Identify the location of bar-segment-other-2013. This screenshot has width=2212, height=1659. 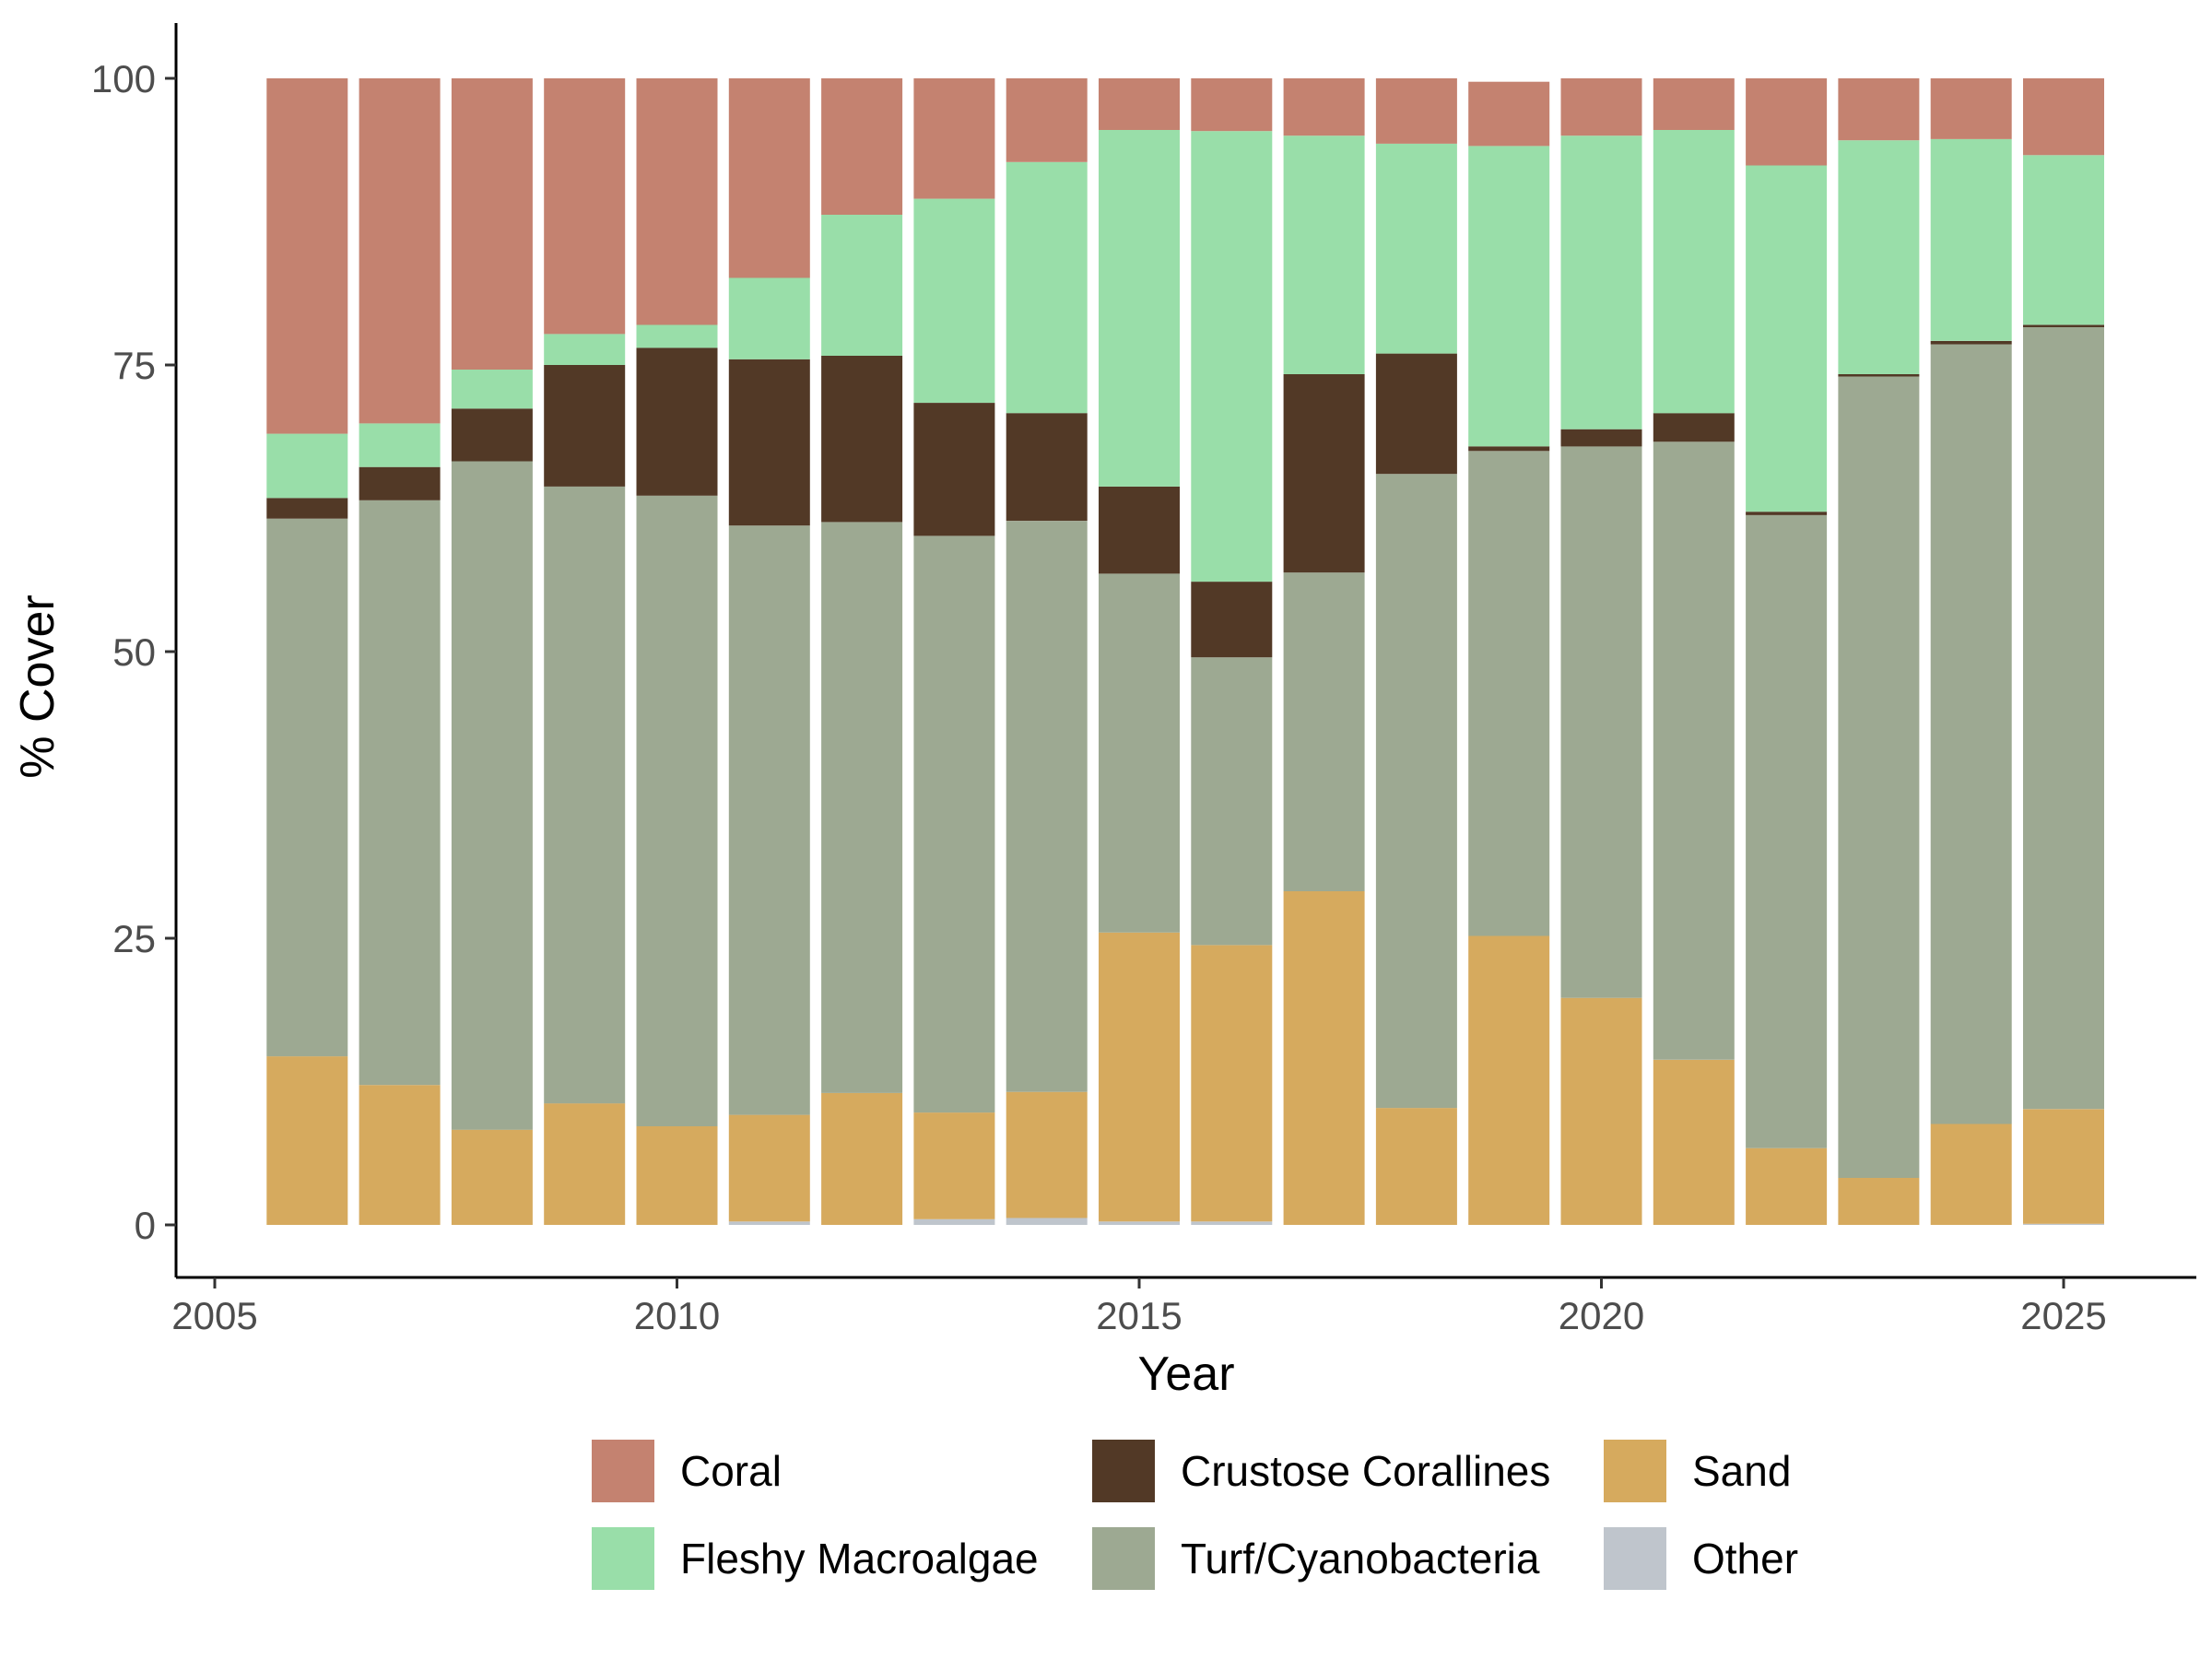
(954, 1221).